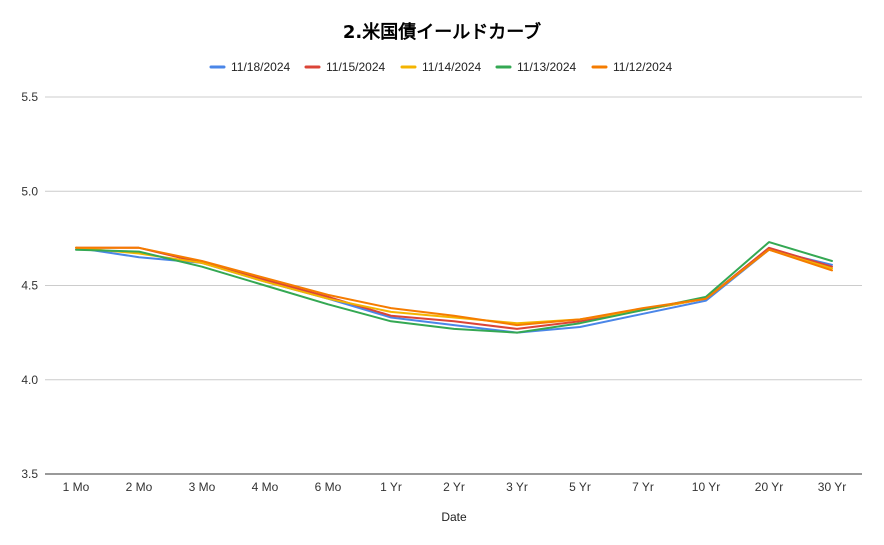 This screenshot has height=545, width=884. What do you see at coordinates (442, 32) in the screenshot?
I see `chart-title: 2.米国債イールドカーブ` at bounding box center [442, 32].